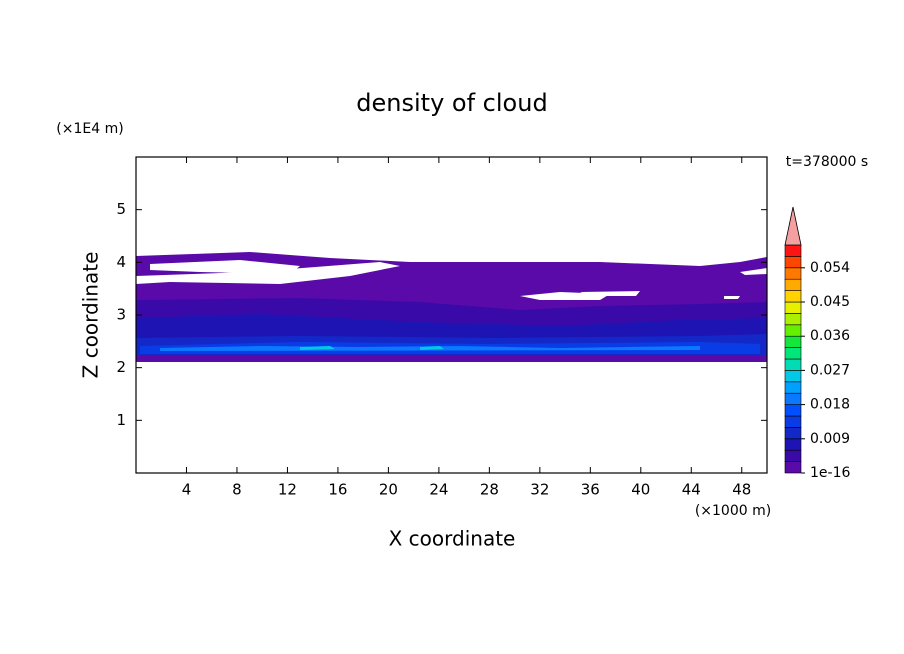 The height and width of the screenshot is (654, 904). I want to click on time-label: t=378000 s, so click(827, 162).